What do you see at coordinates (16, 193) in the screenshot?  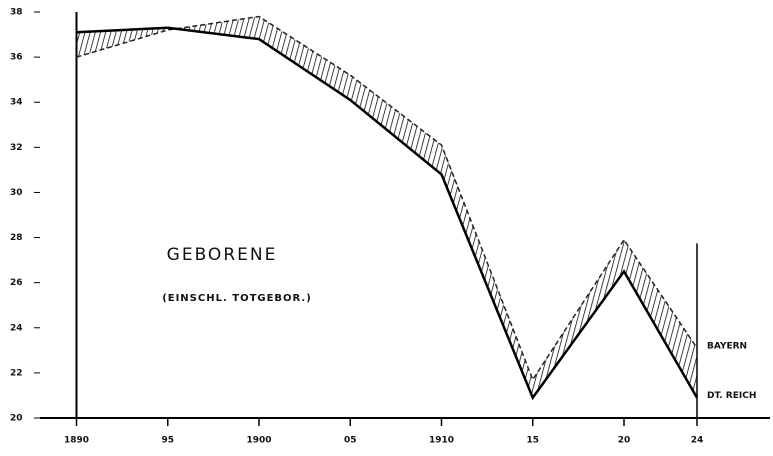 I see `y-tick-label: 30` at bounding box center [16, 193].